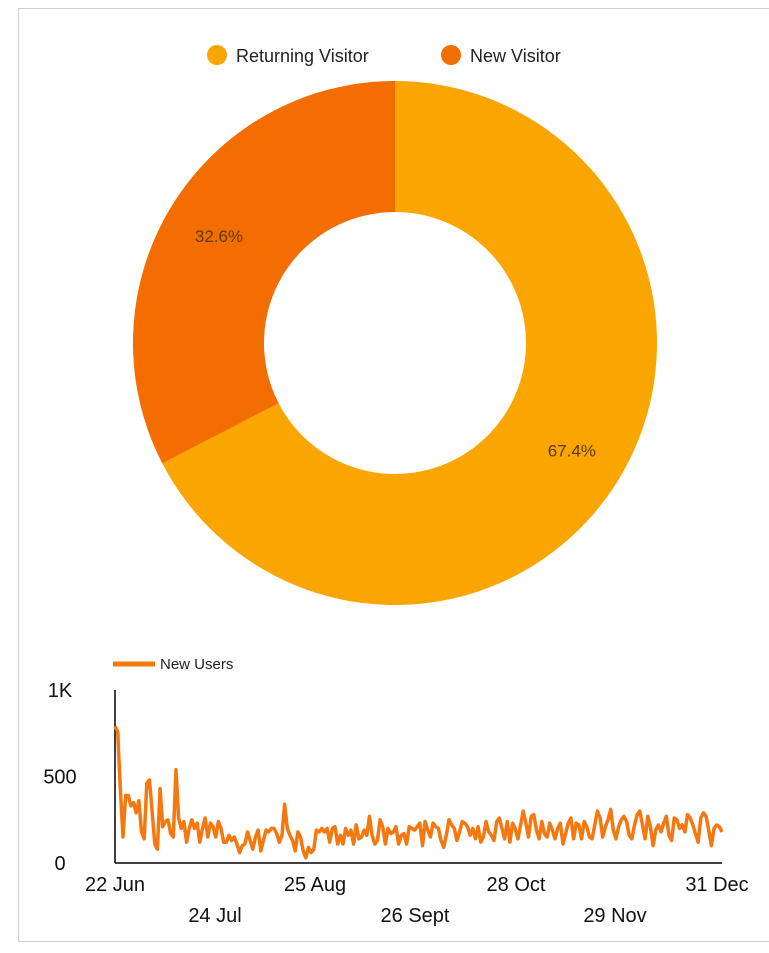 The image size is (769, 953). Describe the element at coordinates (572, 451) in the screenshot. I see `donut-value-label-1: 67.4%` at that location.